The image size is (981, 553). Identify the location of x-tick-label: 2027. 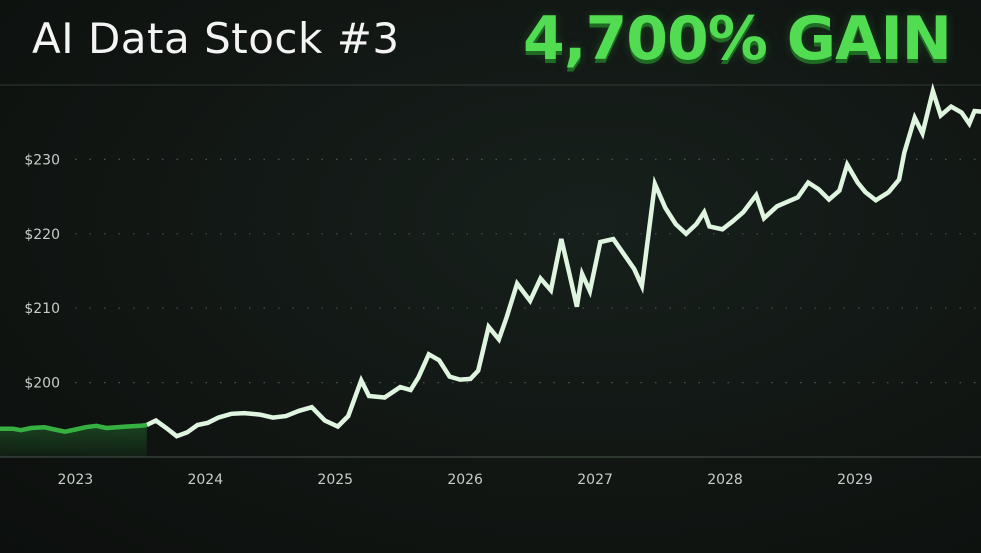
(595, 480).